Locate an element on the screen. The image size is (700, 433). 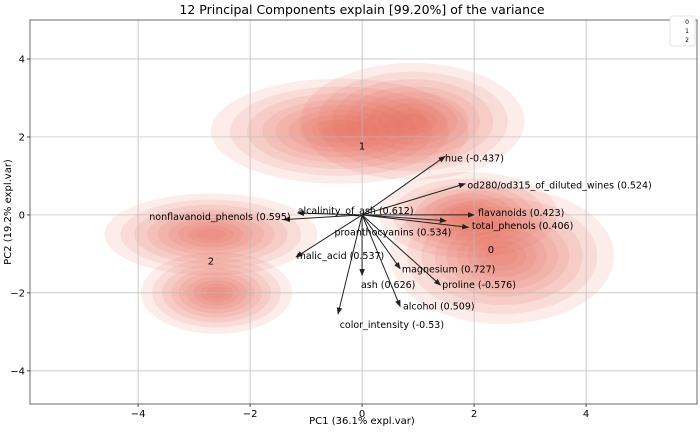
y-axis-label: PC2 (19.2% expl.var) is located at coordinates (8, 212).